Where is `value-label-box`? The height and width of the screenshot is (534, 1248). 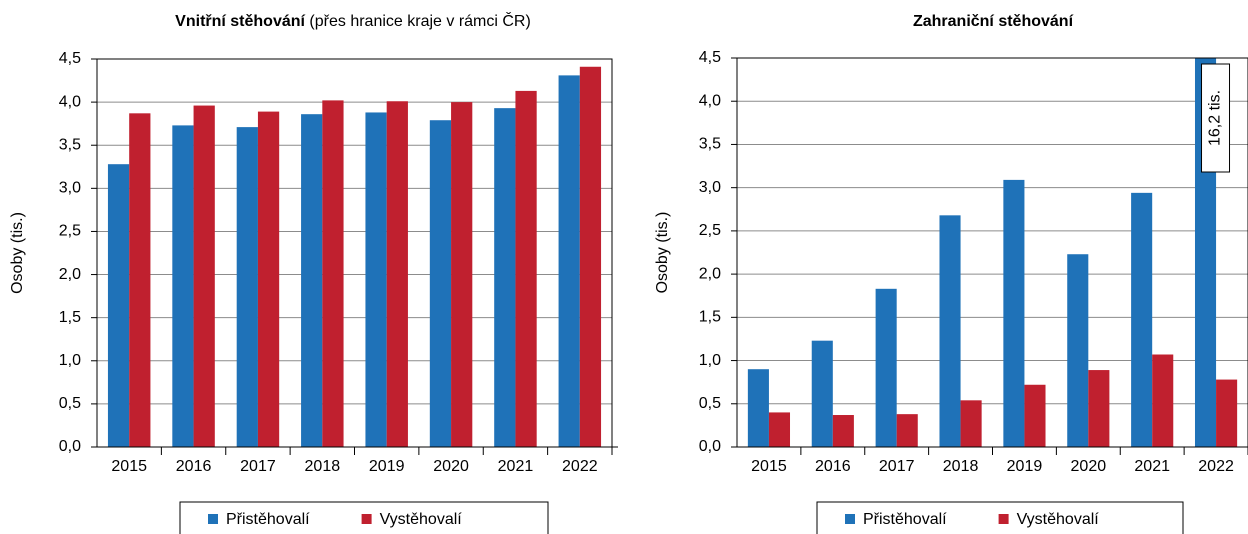
value-label-box is located at coordinates (1216, 118).